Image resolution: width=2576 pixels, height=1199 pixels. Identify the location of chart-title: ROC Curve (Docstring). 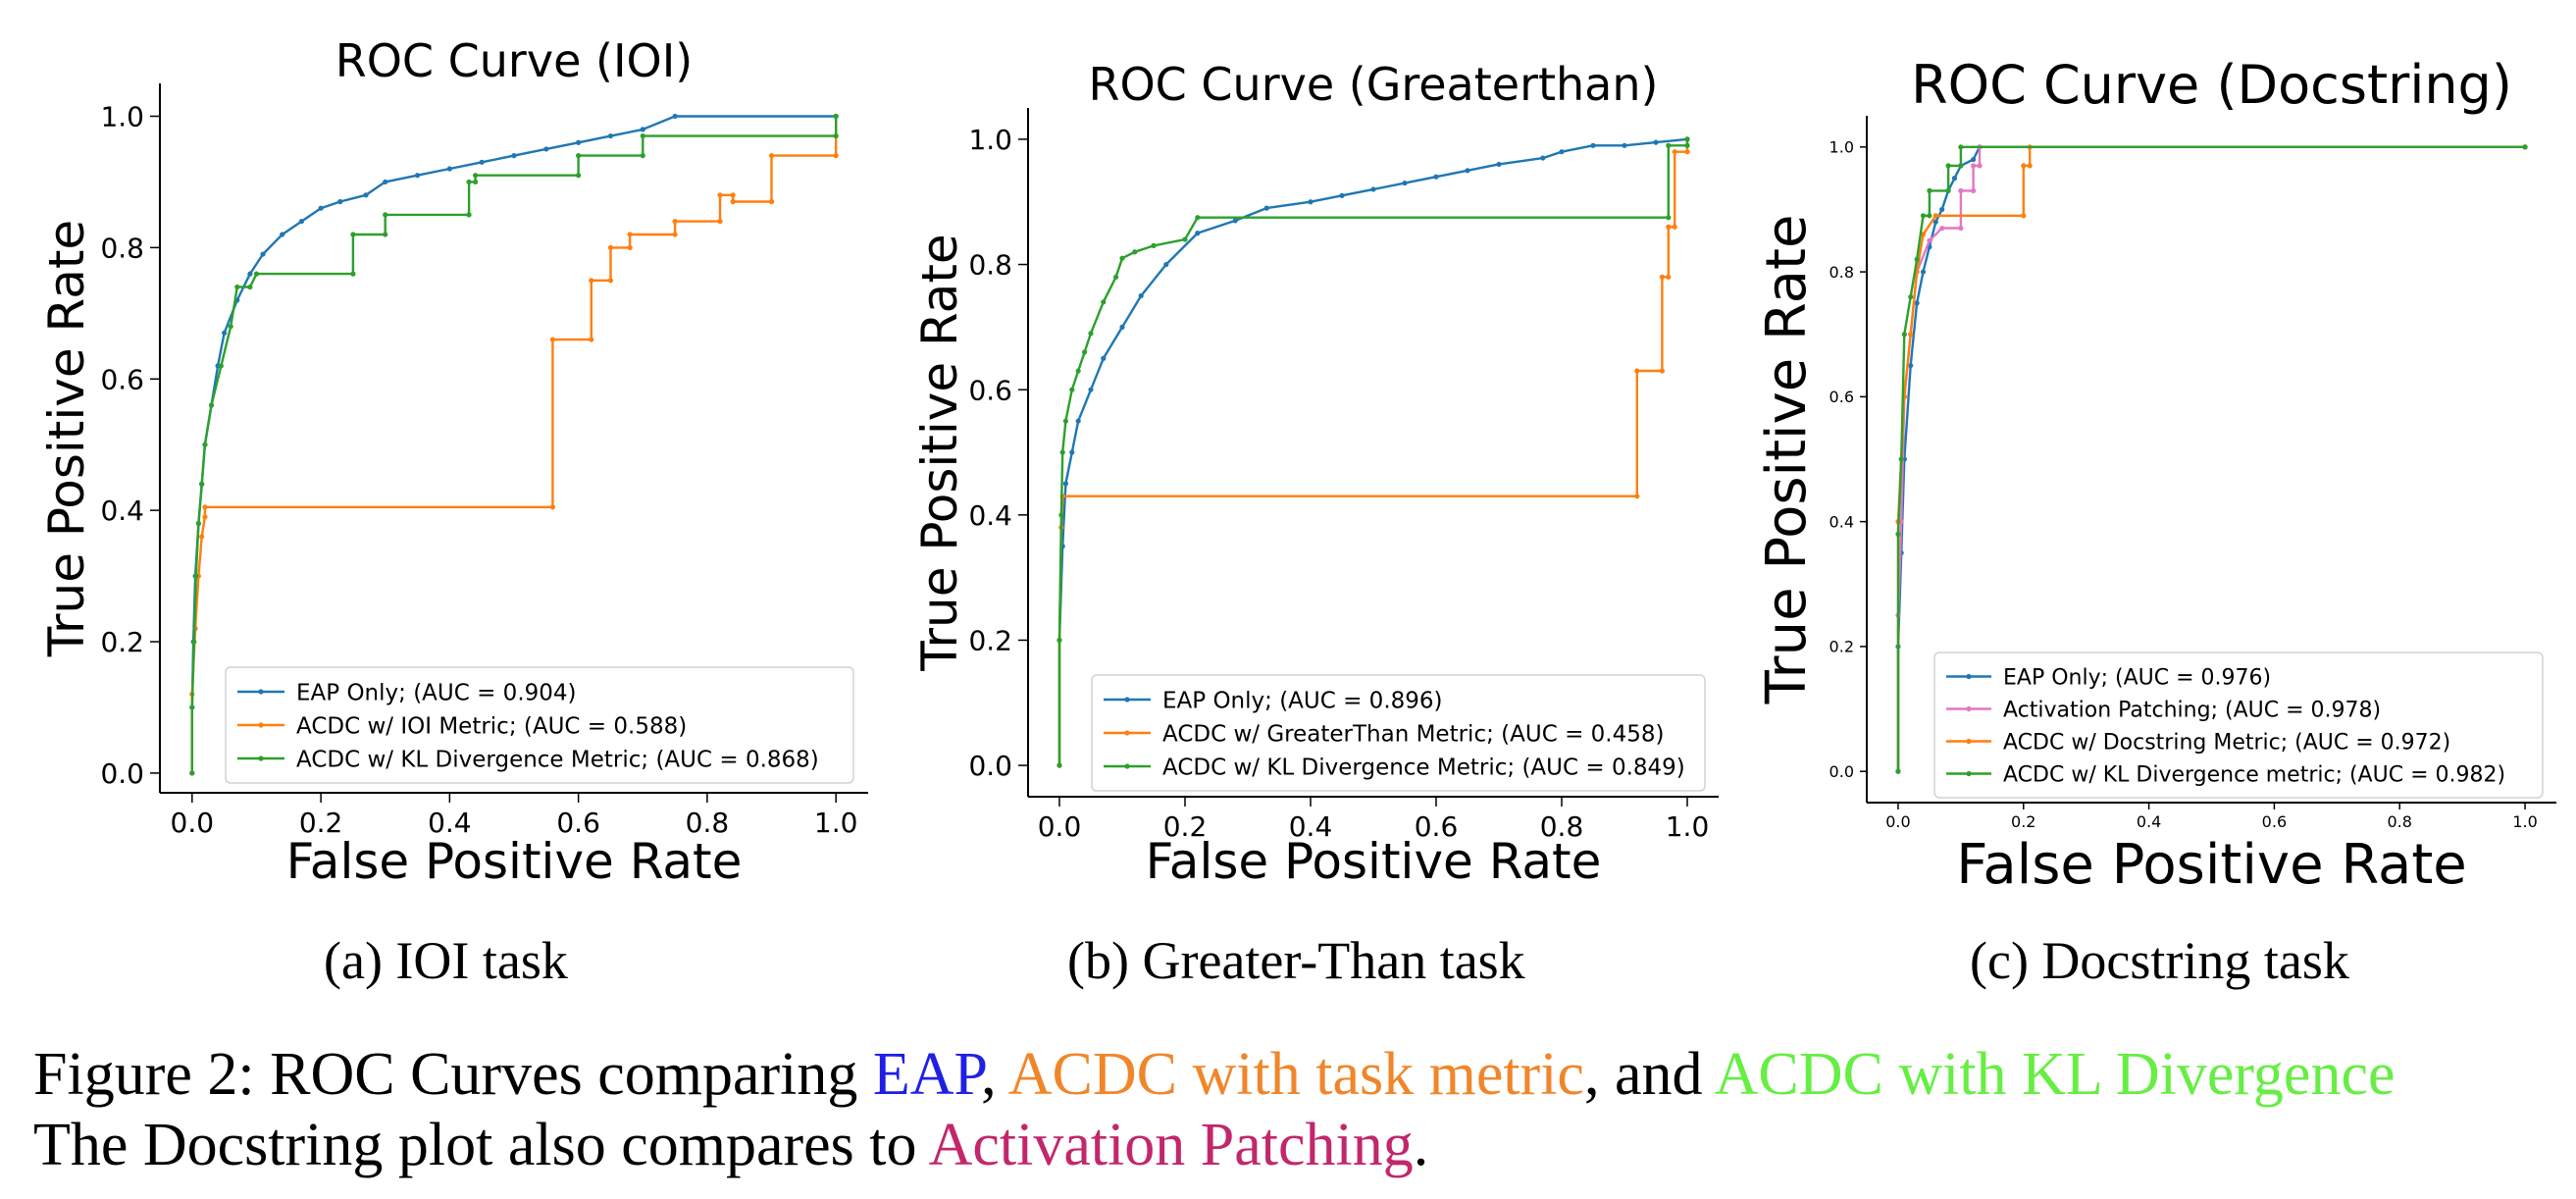
(2211, 85).